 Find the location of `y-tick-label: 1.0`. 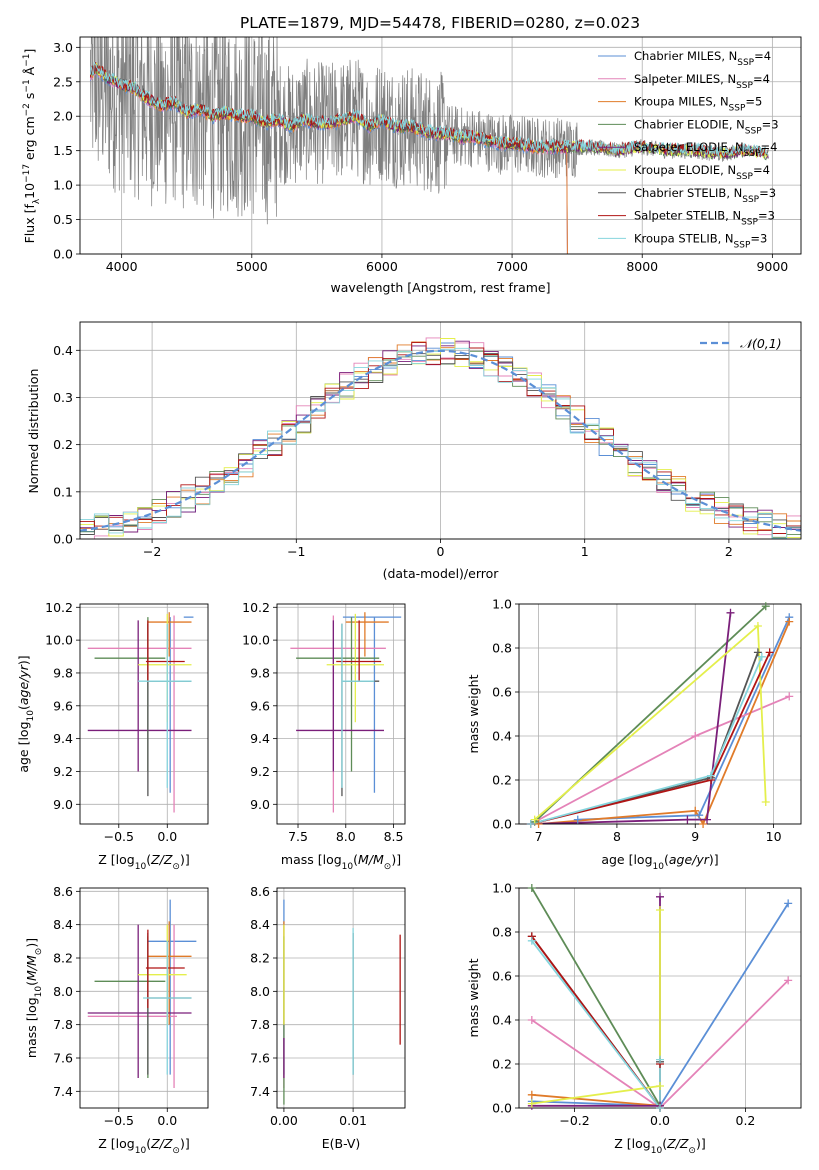

y-tick-label: 1.0 is located at coordinates (502, 604).